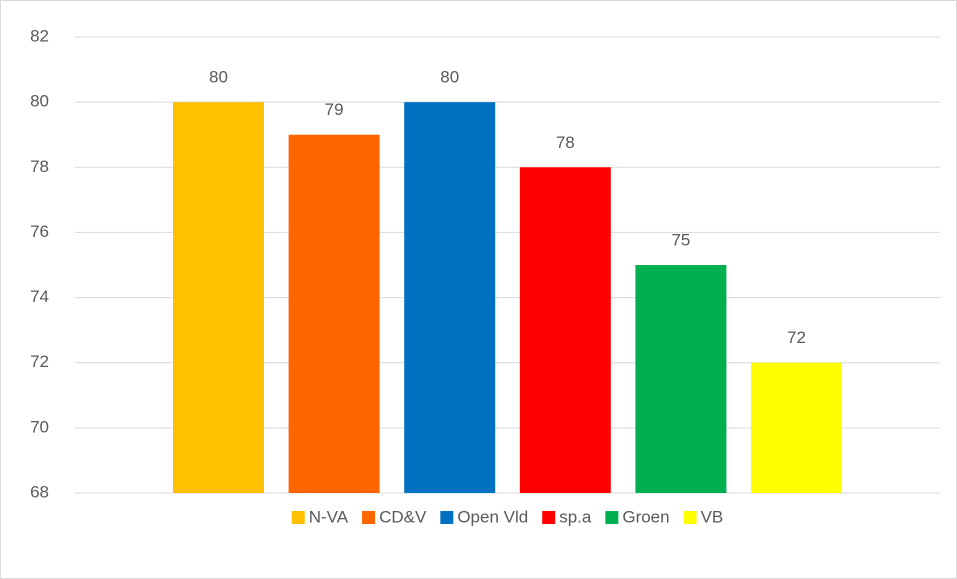 This screenshot has height=579, width=957. What do you see at coordinates (334, 109) in the screenshot?
I see `data-label: 79` at bounding box center [334, 109].